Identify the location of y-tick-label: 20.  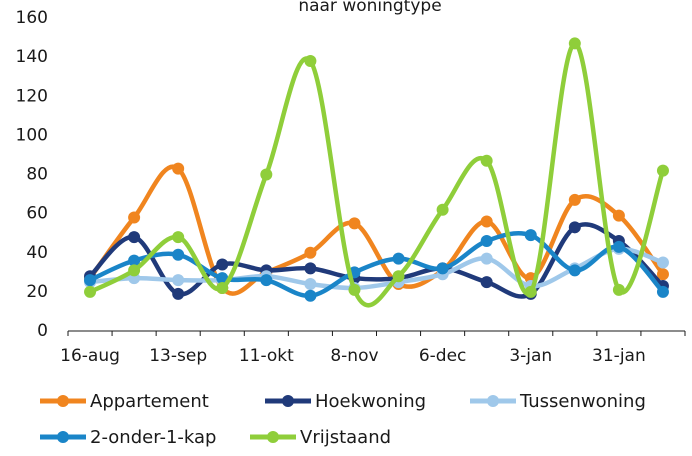
(37, 292).